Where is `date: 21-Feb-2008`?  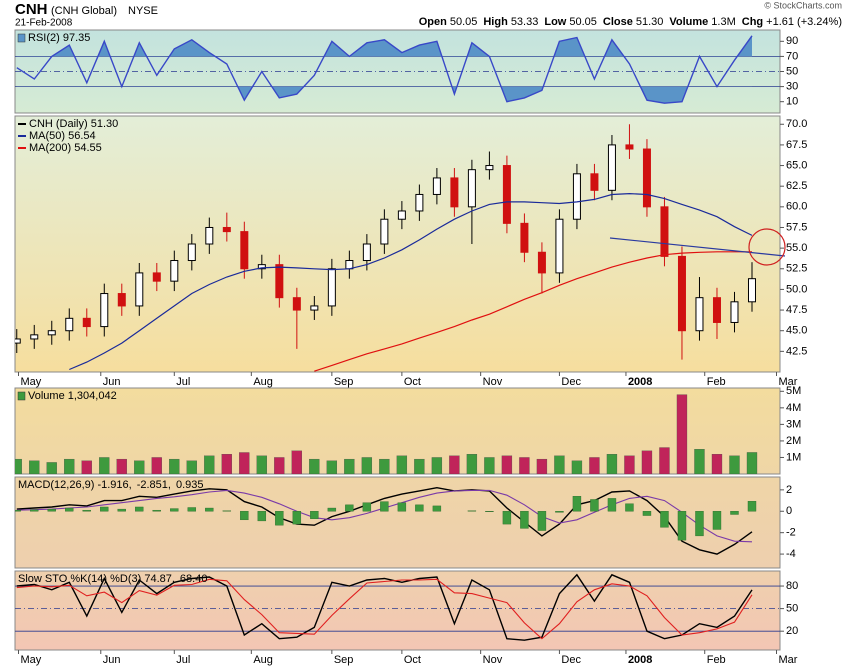 date: 21-Feb-2008 is located at coordinates (44, 23).